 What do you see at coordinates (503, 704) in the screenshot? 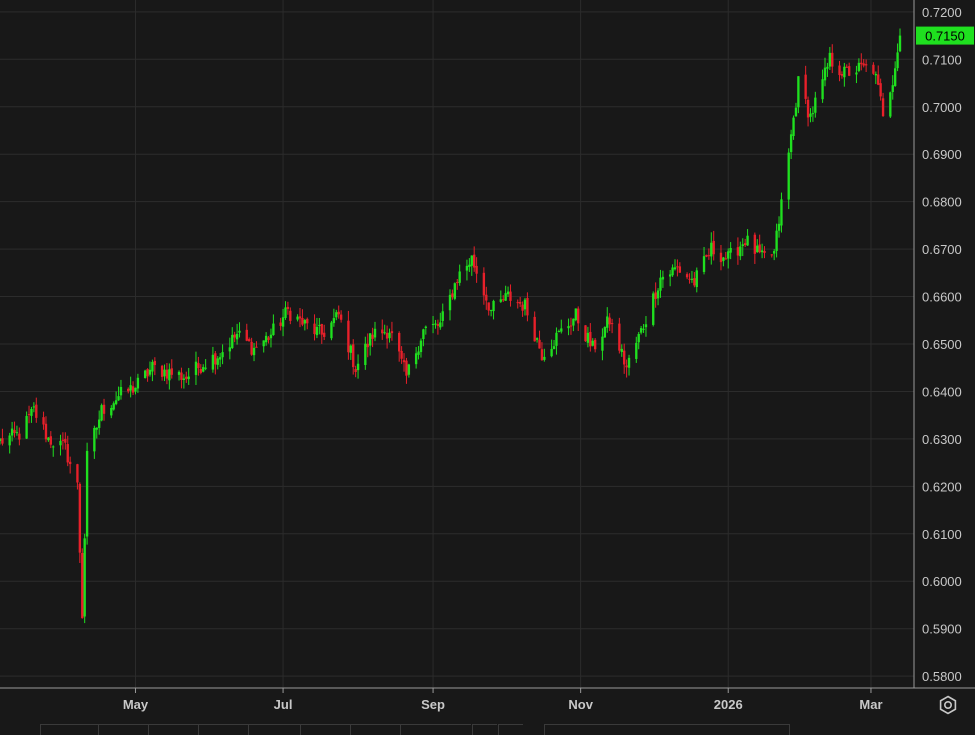
I see `x-axis-tick-labels: May Jul Sep Nov 2026 Mar` at bounding box center [503, 704].